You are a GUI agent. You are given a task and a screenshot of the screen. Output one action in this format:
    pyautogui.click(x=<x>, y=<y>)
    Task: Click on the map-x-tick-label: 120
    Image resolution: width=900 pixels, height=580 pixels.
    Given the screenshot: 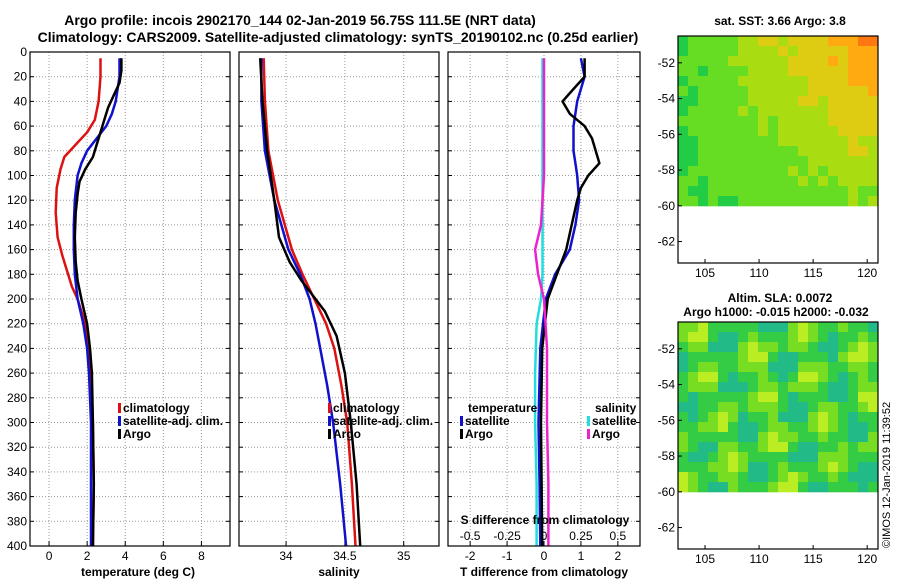 What is the action you would take?
    pyautogui.click(x=867, y=273)
    